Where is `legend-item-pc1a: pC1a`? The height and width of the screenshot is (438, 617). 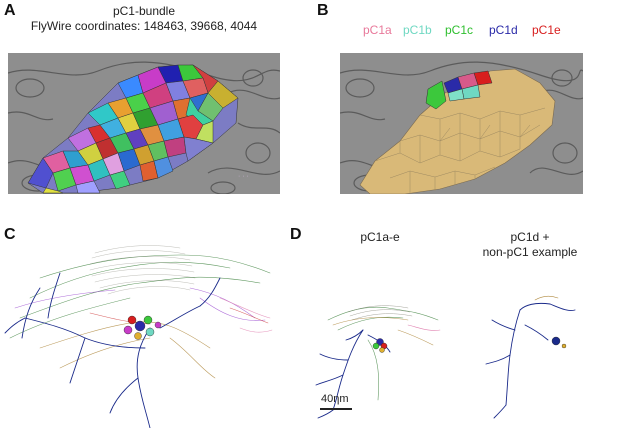
legend-item-pc1a: pC1a is located at coordinates (377, 30).